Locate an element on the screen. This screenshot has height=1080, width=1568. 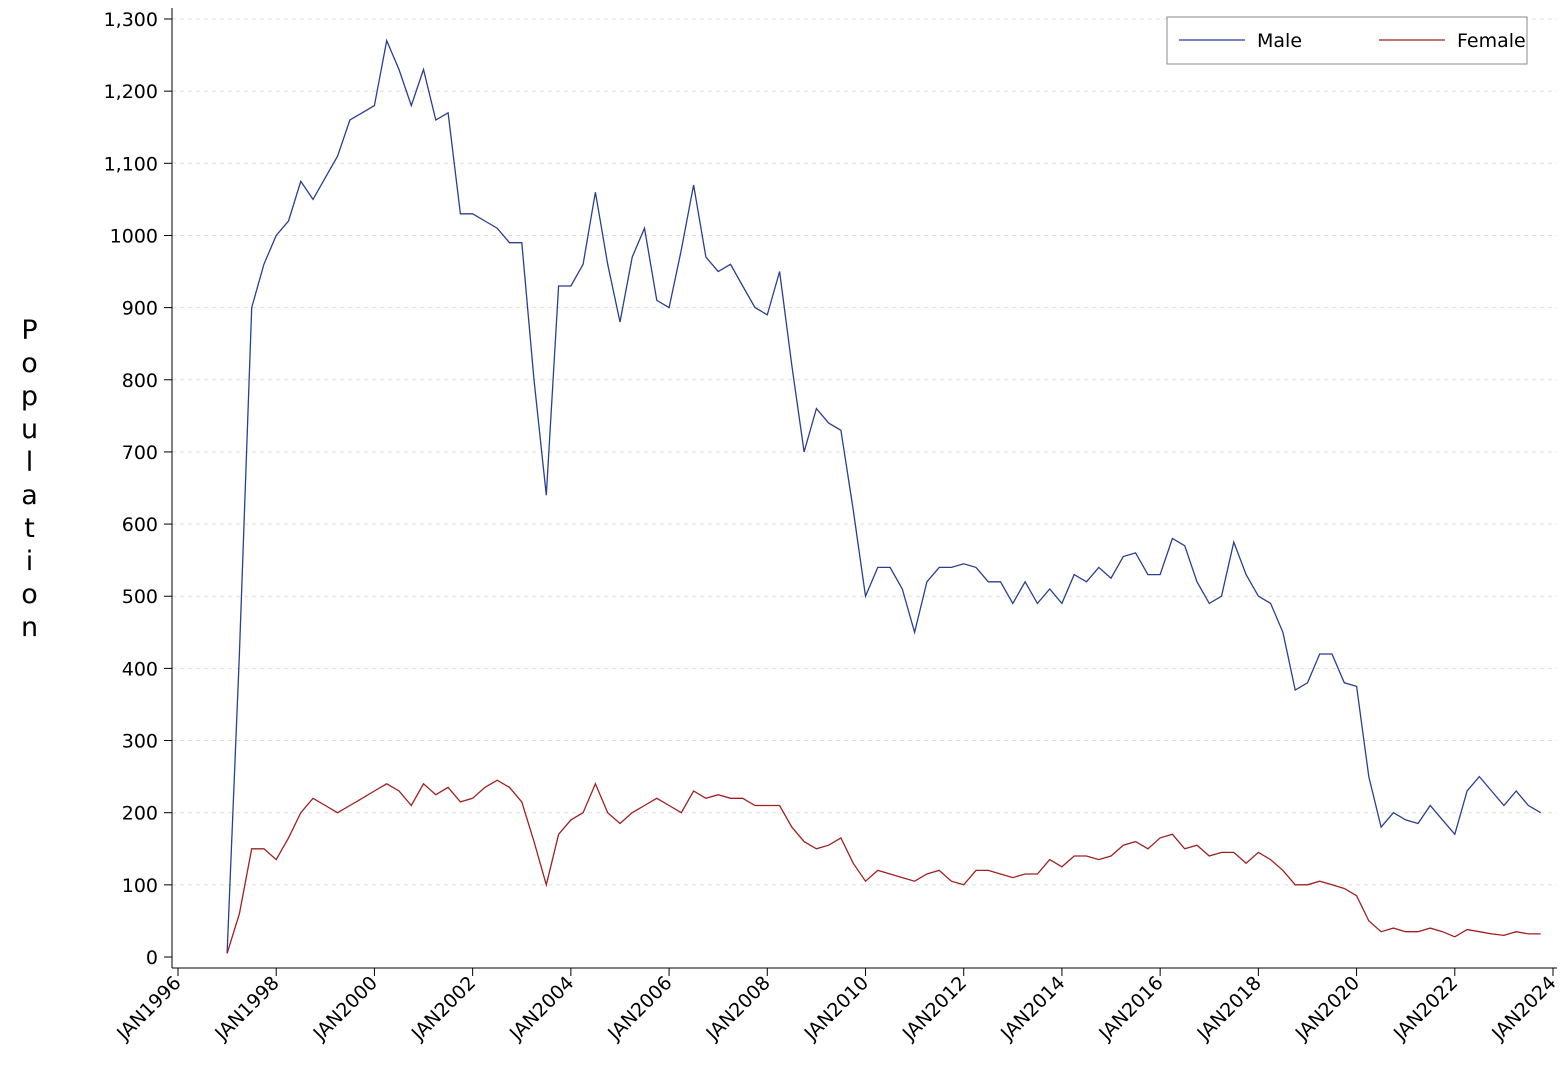
x-tick-label: JAN1996 is located at coordinates (148, 1008).